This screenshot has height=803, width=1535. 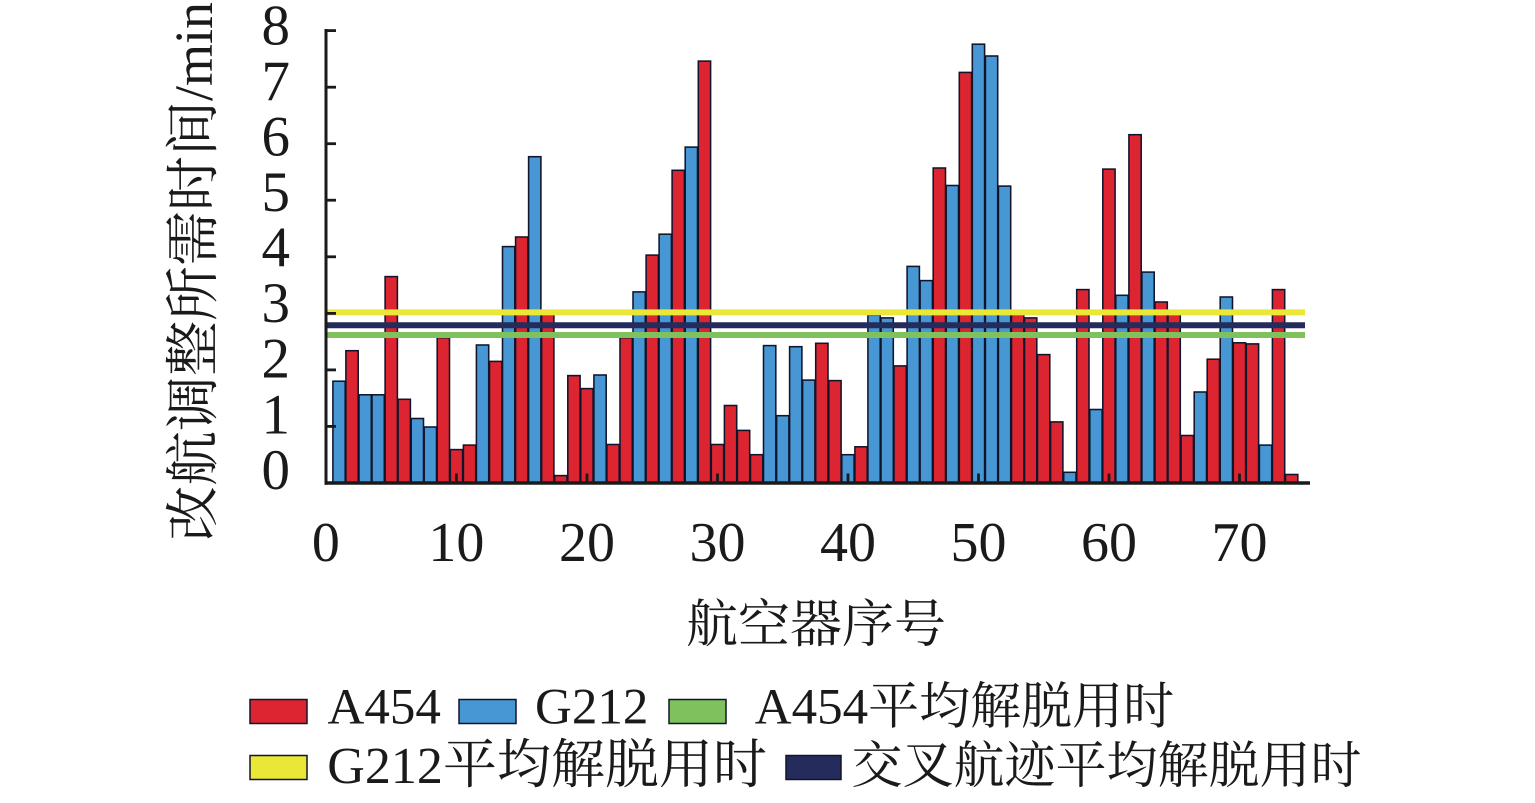 I want to click on svg-text: 20, so click(x=587, y=543).